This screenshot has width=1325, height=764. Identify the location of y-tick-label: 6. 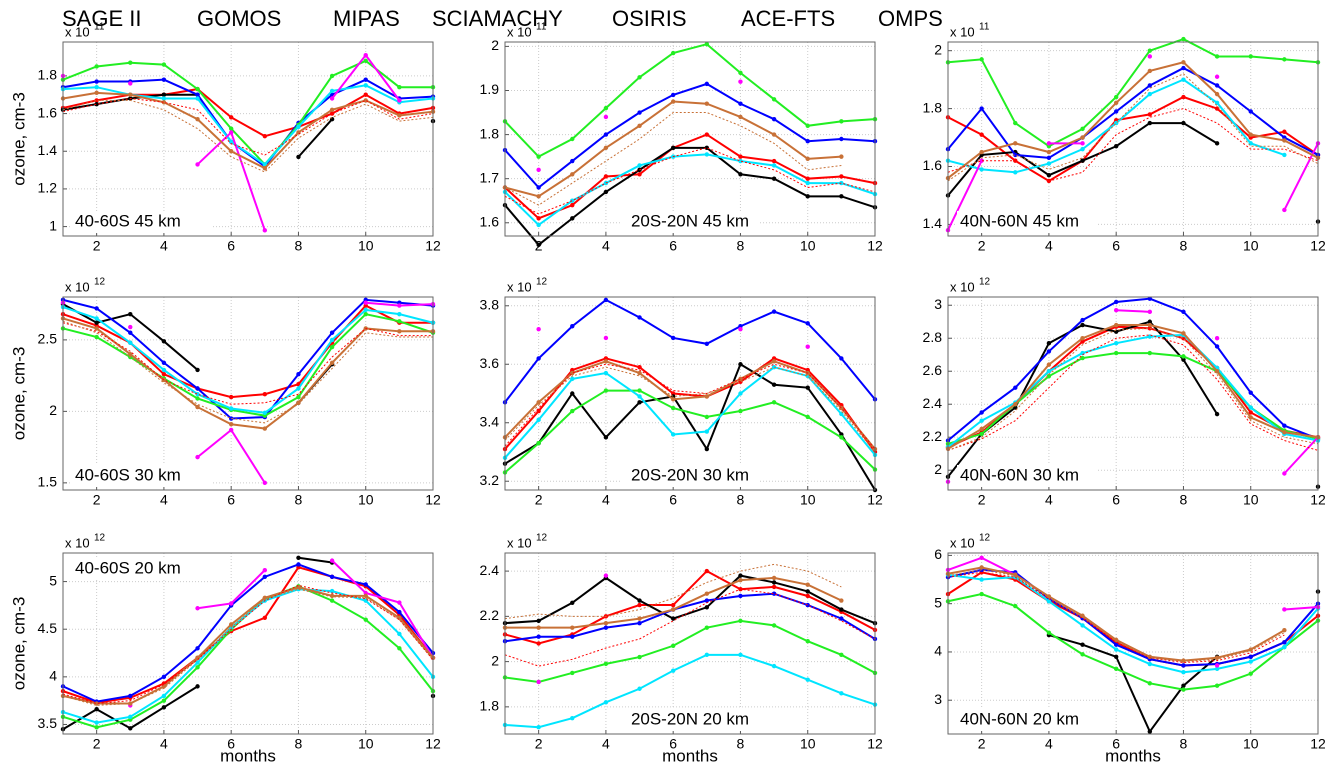
(938, 554).